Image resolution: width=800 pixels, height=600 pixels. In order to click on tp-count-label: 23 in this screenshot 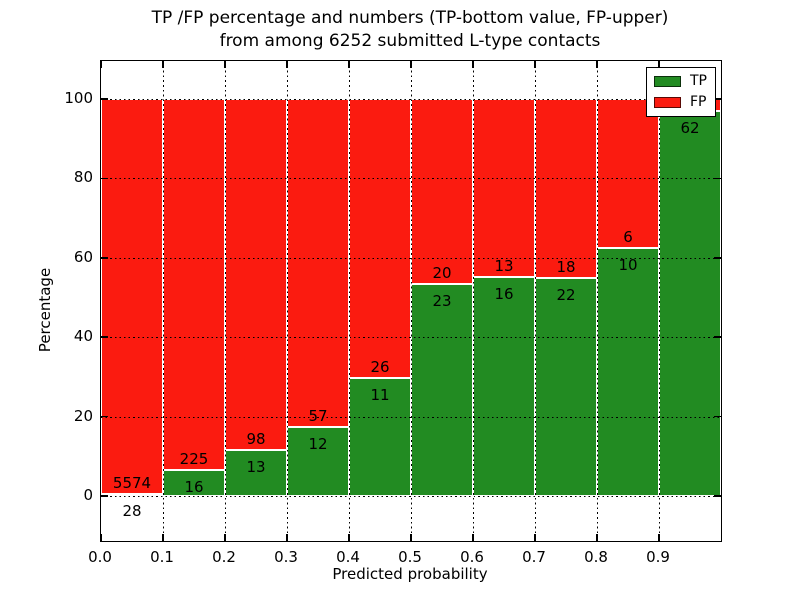, I will do `click(442, 300)`.